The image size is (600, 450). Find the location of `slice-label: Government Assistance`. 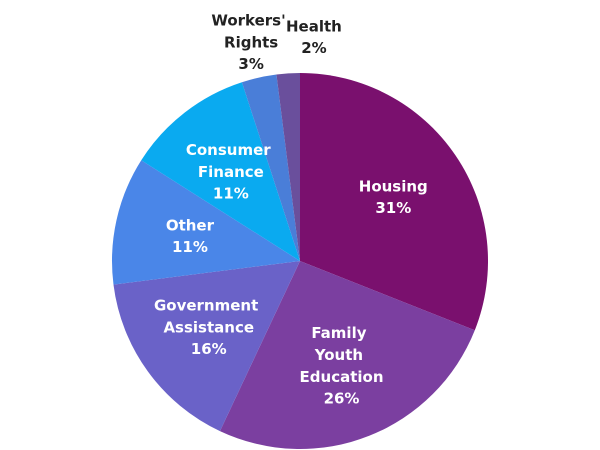

slice-label: Government Assistance is located at coordinates (209, 316).